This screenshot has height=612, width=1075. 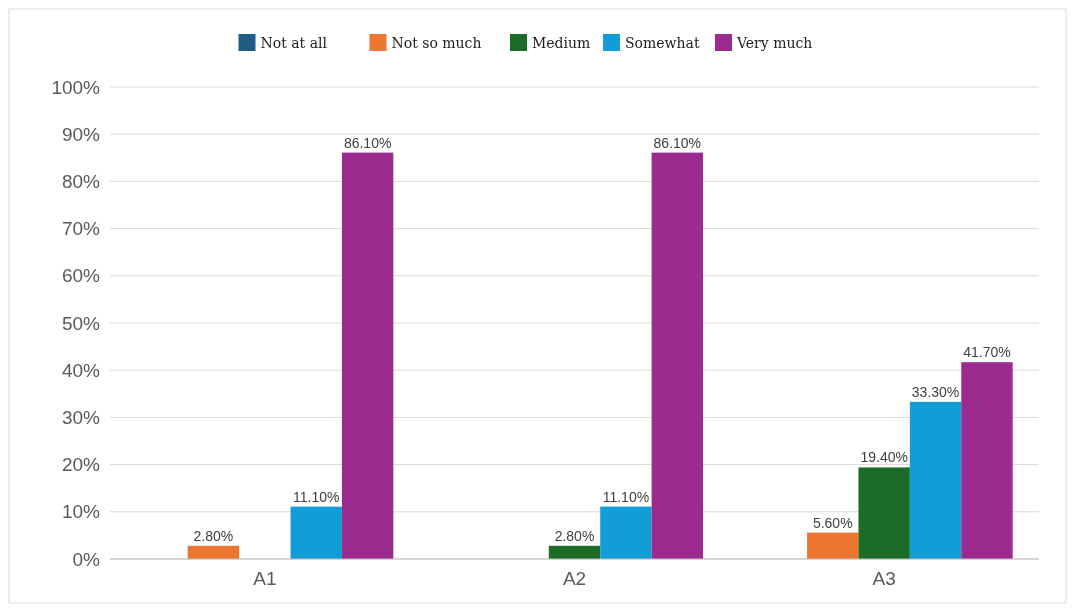 What do you see at coordinates (987, 352) in the screenshot?
I see `data-label: 41.70%` at bounding box center [987, 352].